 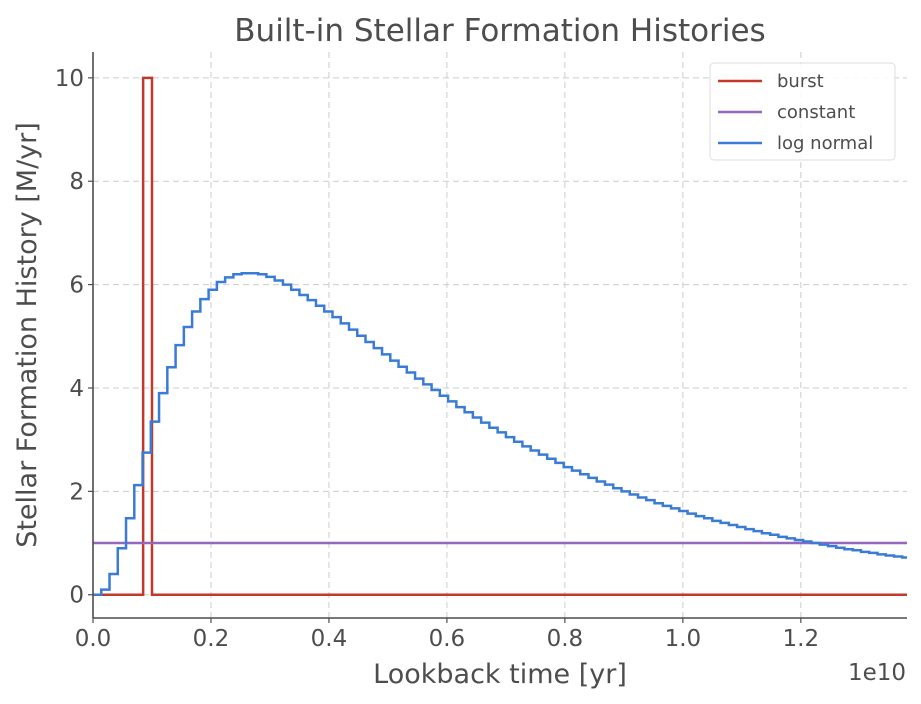 I want to click on x-tick-label: 0.4, so click(x=329, y=639).